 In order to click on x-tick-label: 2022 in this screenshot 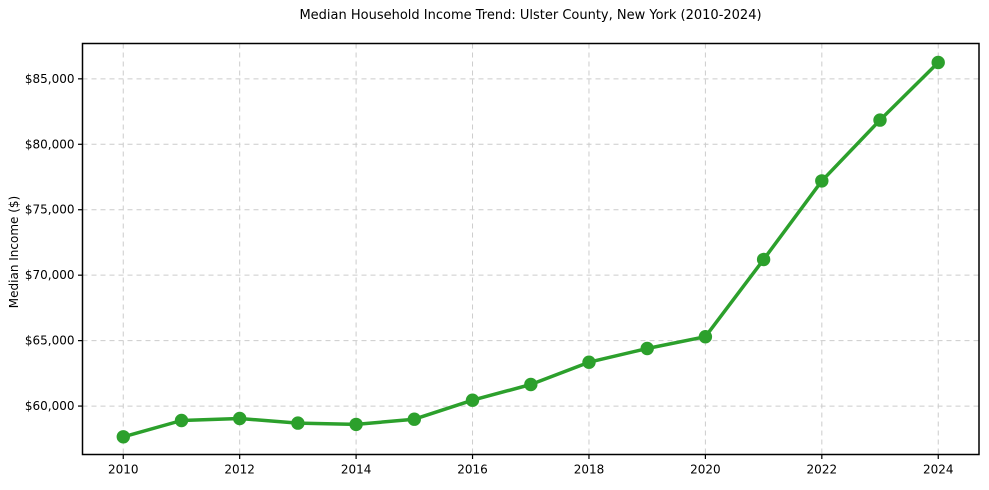, I will do `click(822, 470)`.